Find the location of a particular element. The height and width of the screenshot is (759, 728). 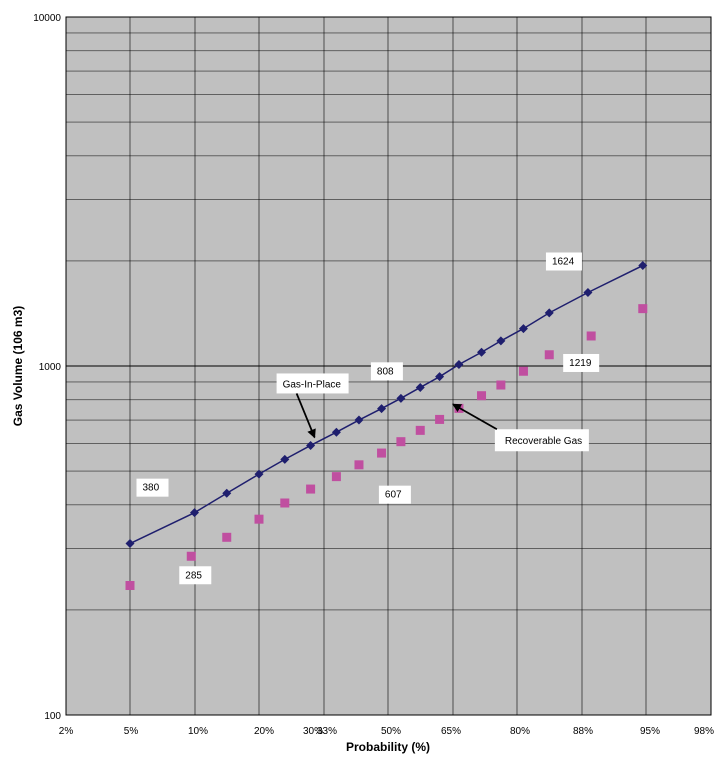

gas-in-place-label-box is located at coordinates (312, 383).